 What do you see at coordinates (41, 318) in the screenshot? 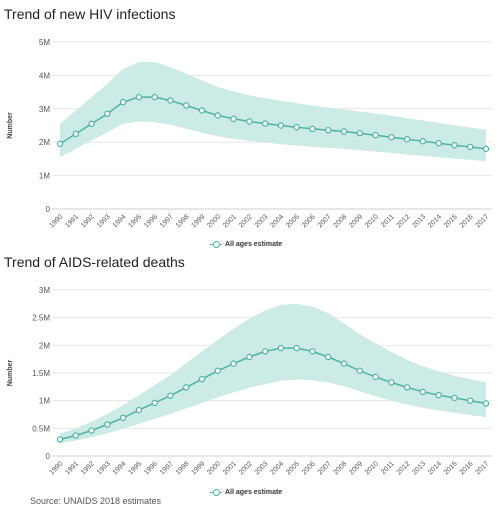
I see `y-tick-label: 2.5M` at bounding box center [41, 318].